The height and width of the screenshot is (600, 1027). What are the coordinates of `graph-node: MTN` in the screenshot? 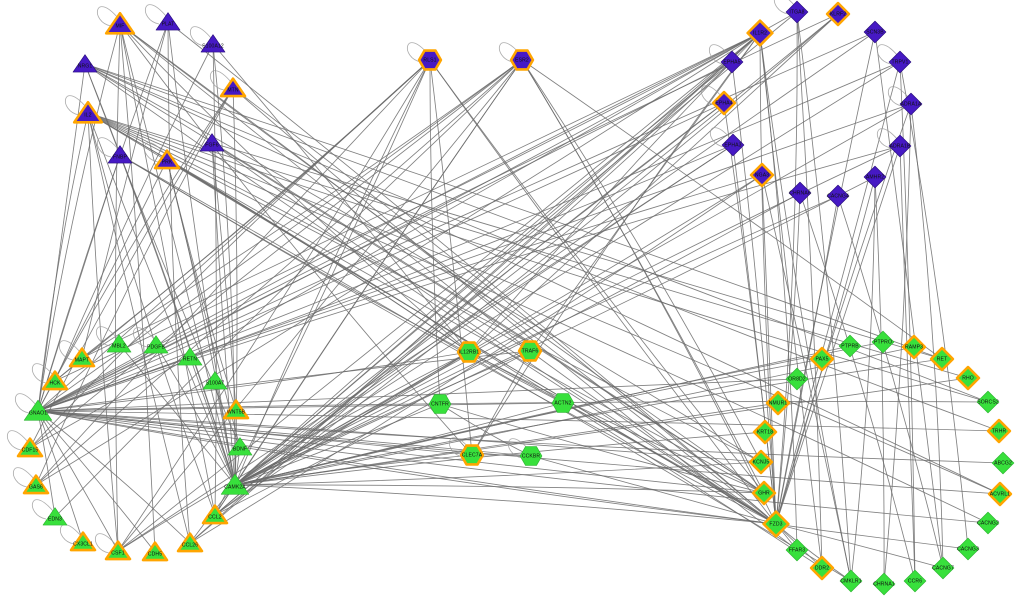 It's located at (233, 87).